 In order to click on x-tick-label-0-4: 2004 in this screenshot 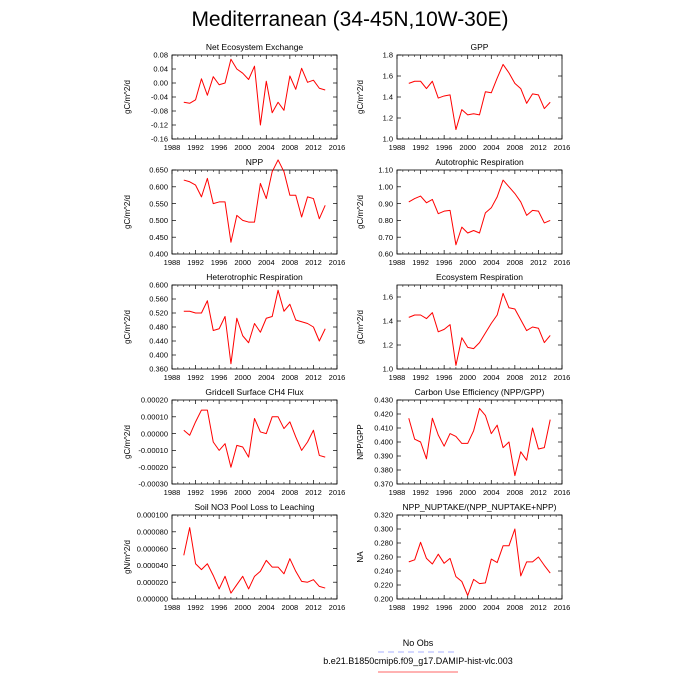, I will do `click(266, 147)`.